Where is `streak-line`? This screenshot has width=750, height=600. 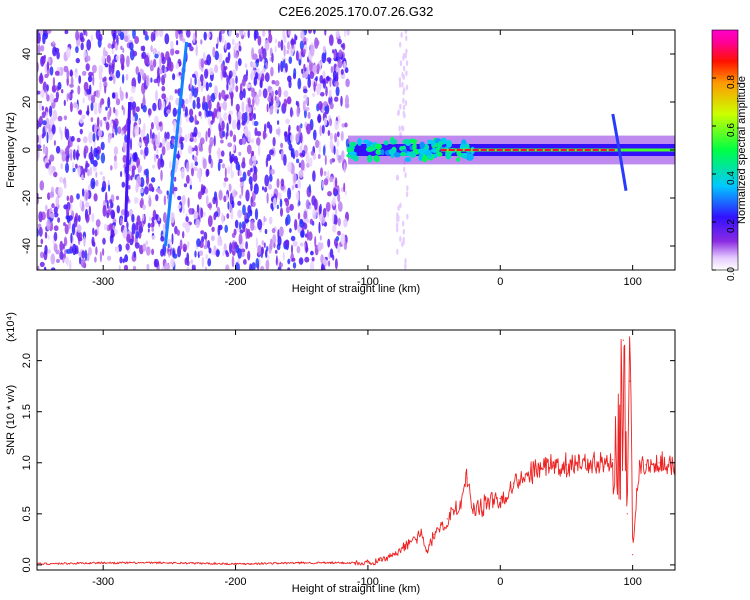 streak-line is located at coordinates (128, 162).